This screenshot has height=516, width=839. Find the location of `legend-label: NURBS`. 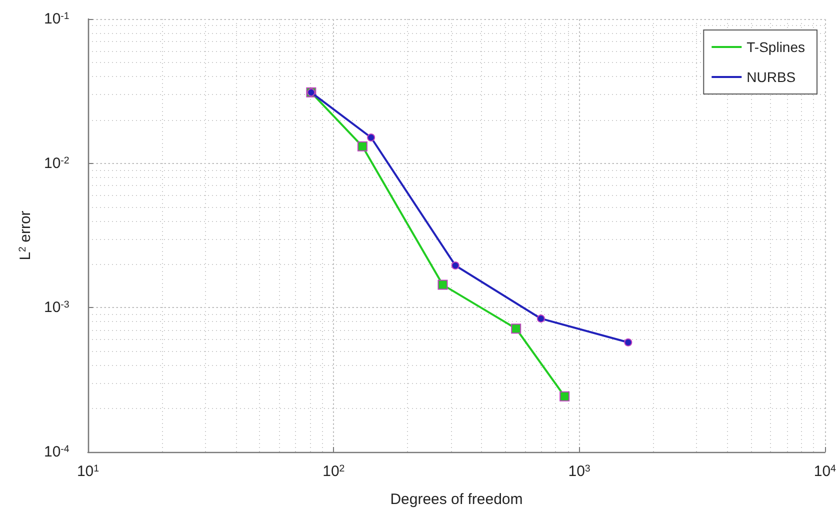

legend-label: NURBS is located at coordinates (771, 77).